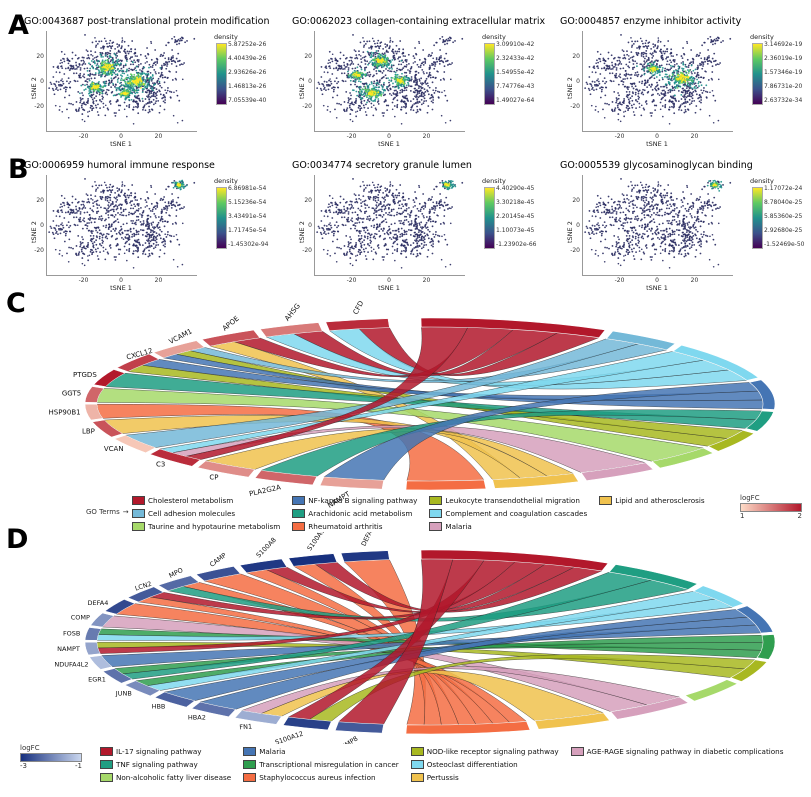  Describe the element at coordinates (247, 202) in the screenshot. I see `colorbar-tick-label: 5.15236e-54` at that location.